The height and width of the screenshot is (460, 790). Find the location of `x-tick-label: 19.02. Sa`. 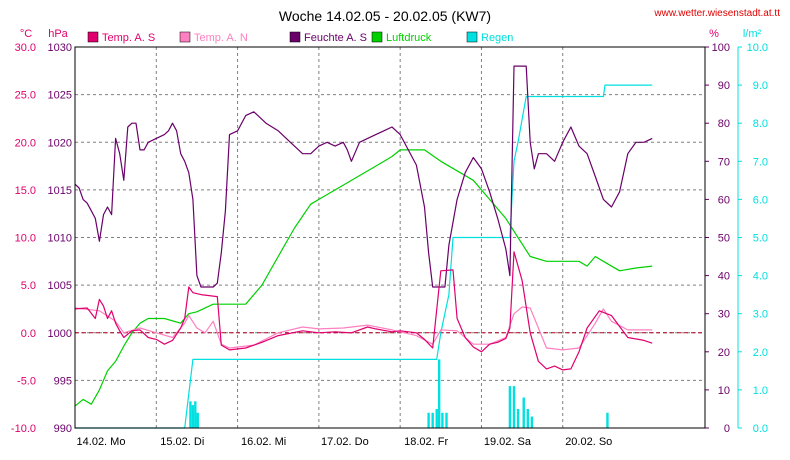

x-tick-label: 19.02. Sa is located at coordinates (508, 442).